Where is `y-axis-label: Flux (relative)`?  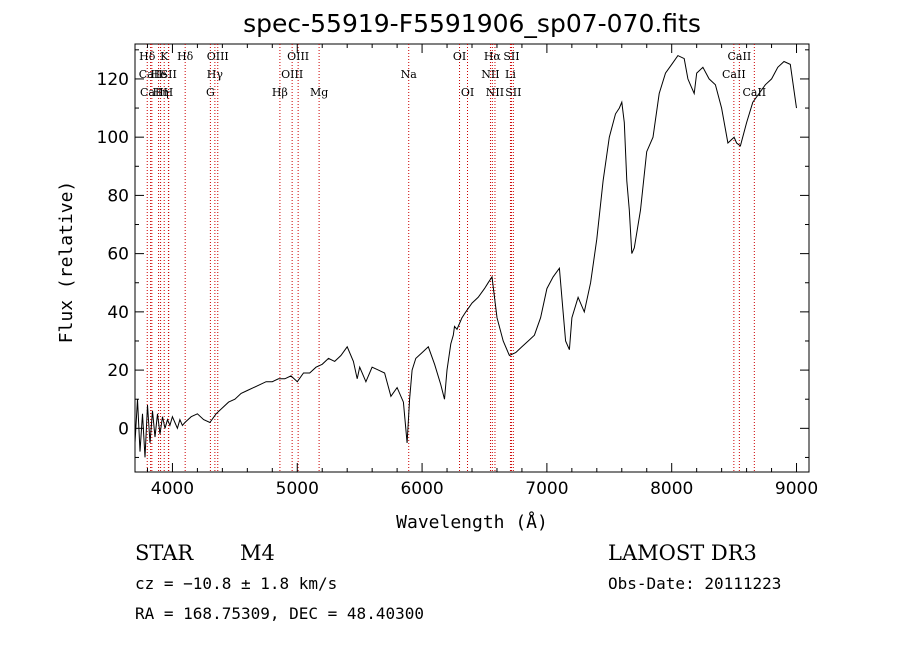 y-axis-label: Flux (relative) is located at coordinates (66, 262).